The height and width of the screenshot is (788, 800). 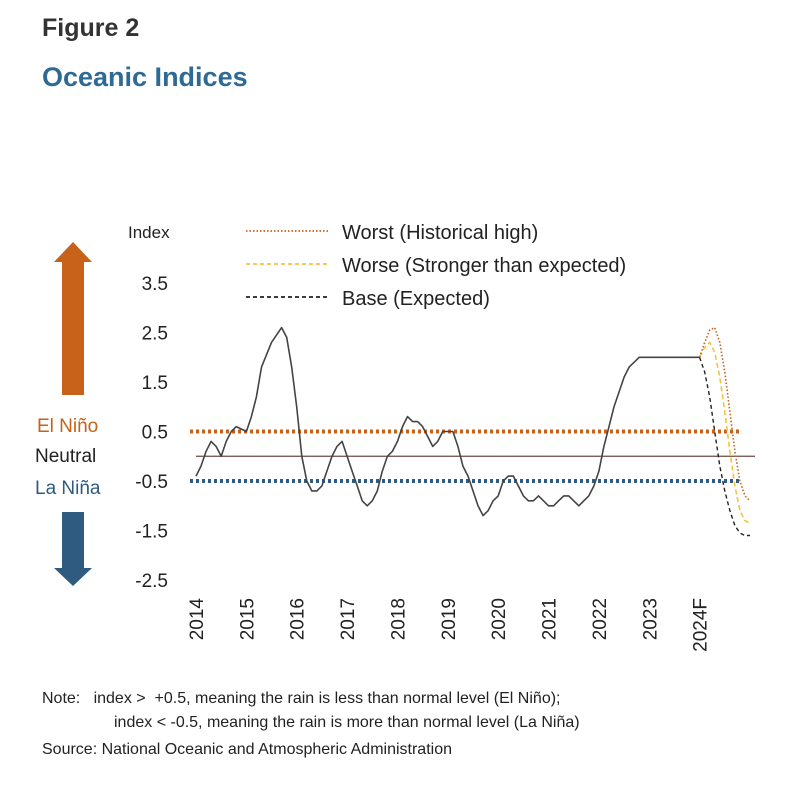 I want to click on legend-label-worst: Worst (Historical high), so click(x=440, y=233).